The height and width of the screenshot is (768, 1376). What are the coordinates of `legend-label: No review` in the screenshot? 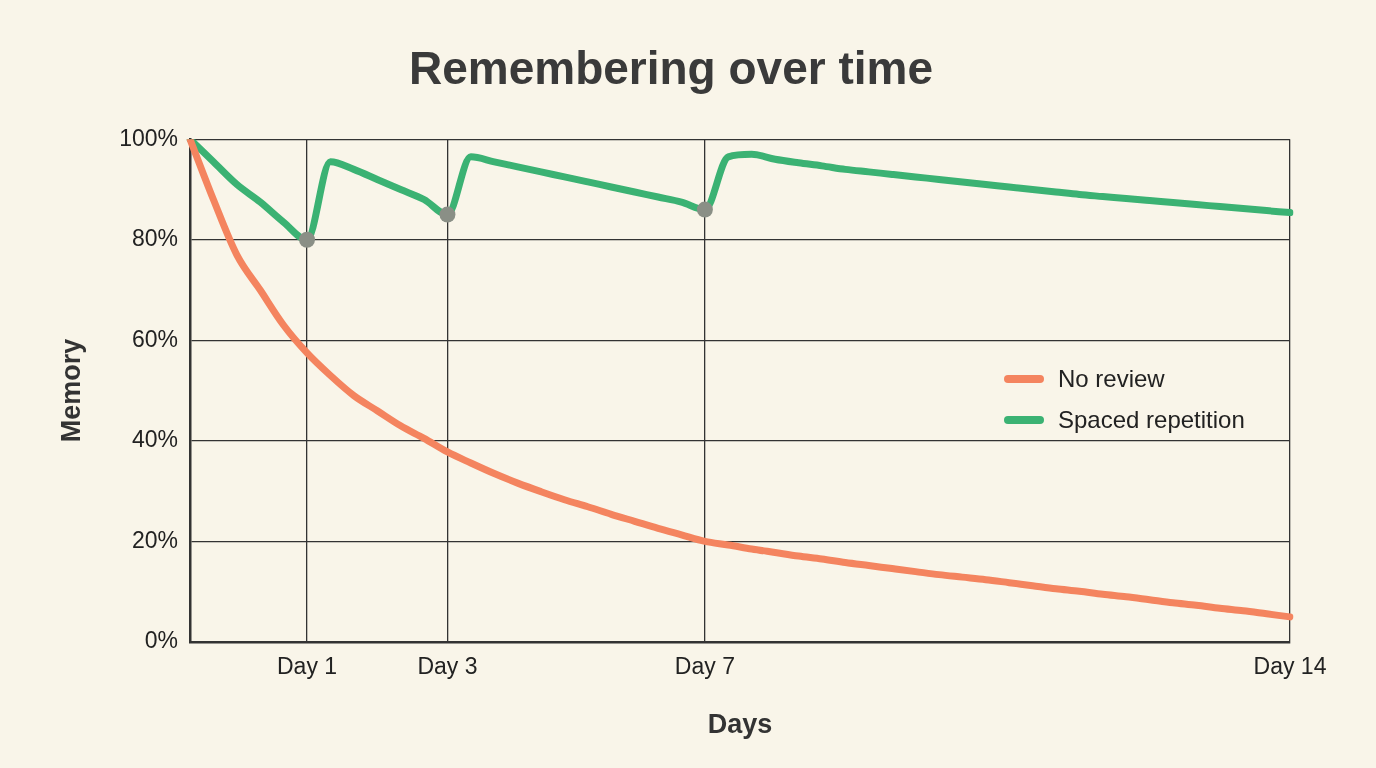 It's located at (1111, 378).